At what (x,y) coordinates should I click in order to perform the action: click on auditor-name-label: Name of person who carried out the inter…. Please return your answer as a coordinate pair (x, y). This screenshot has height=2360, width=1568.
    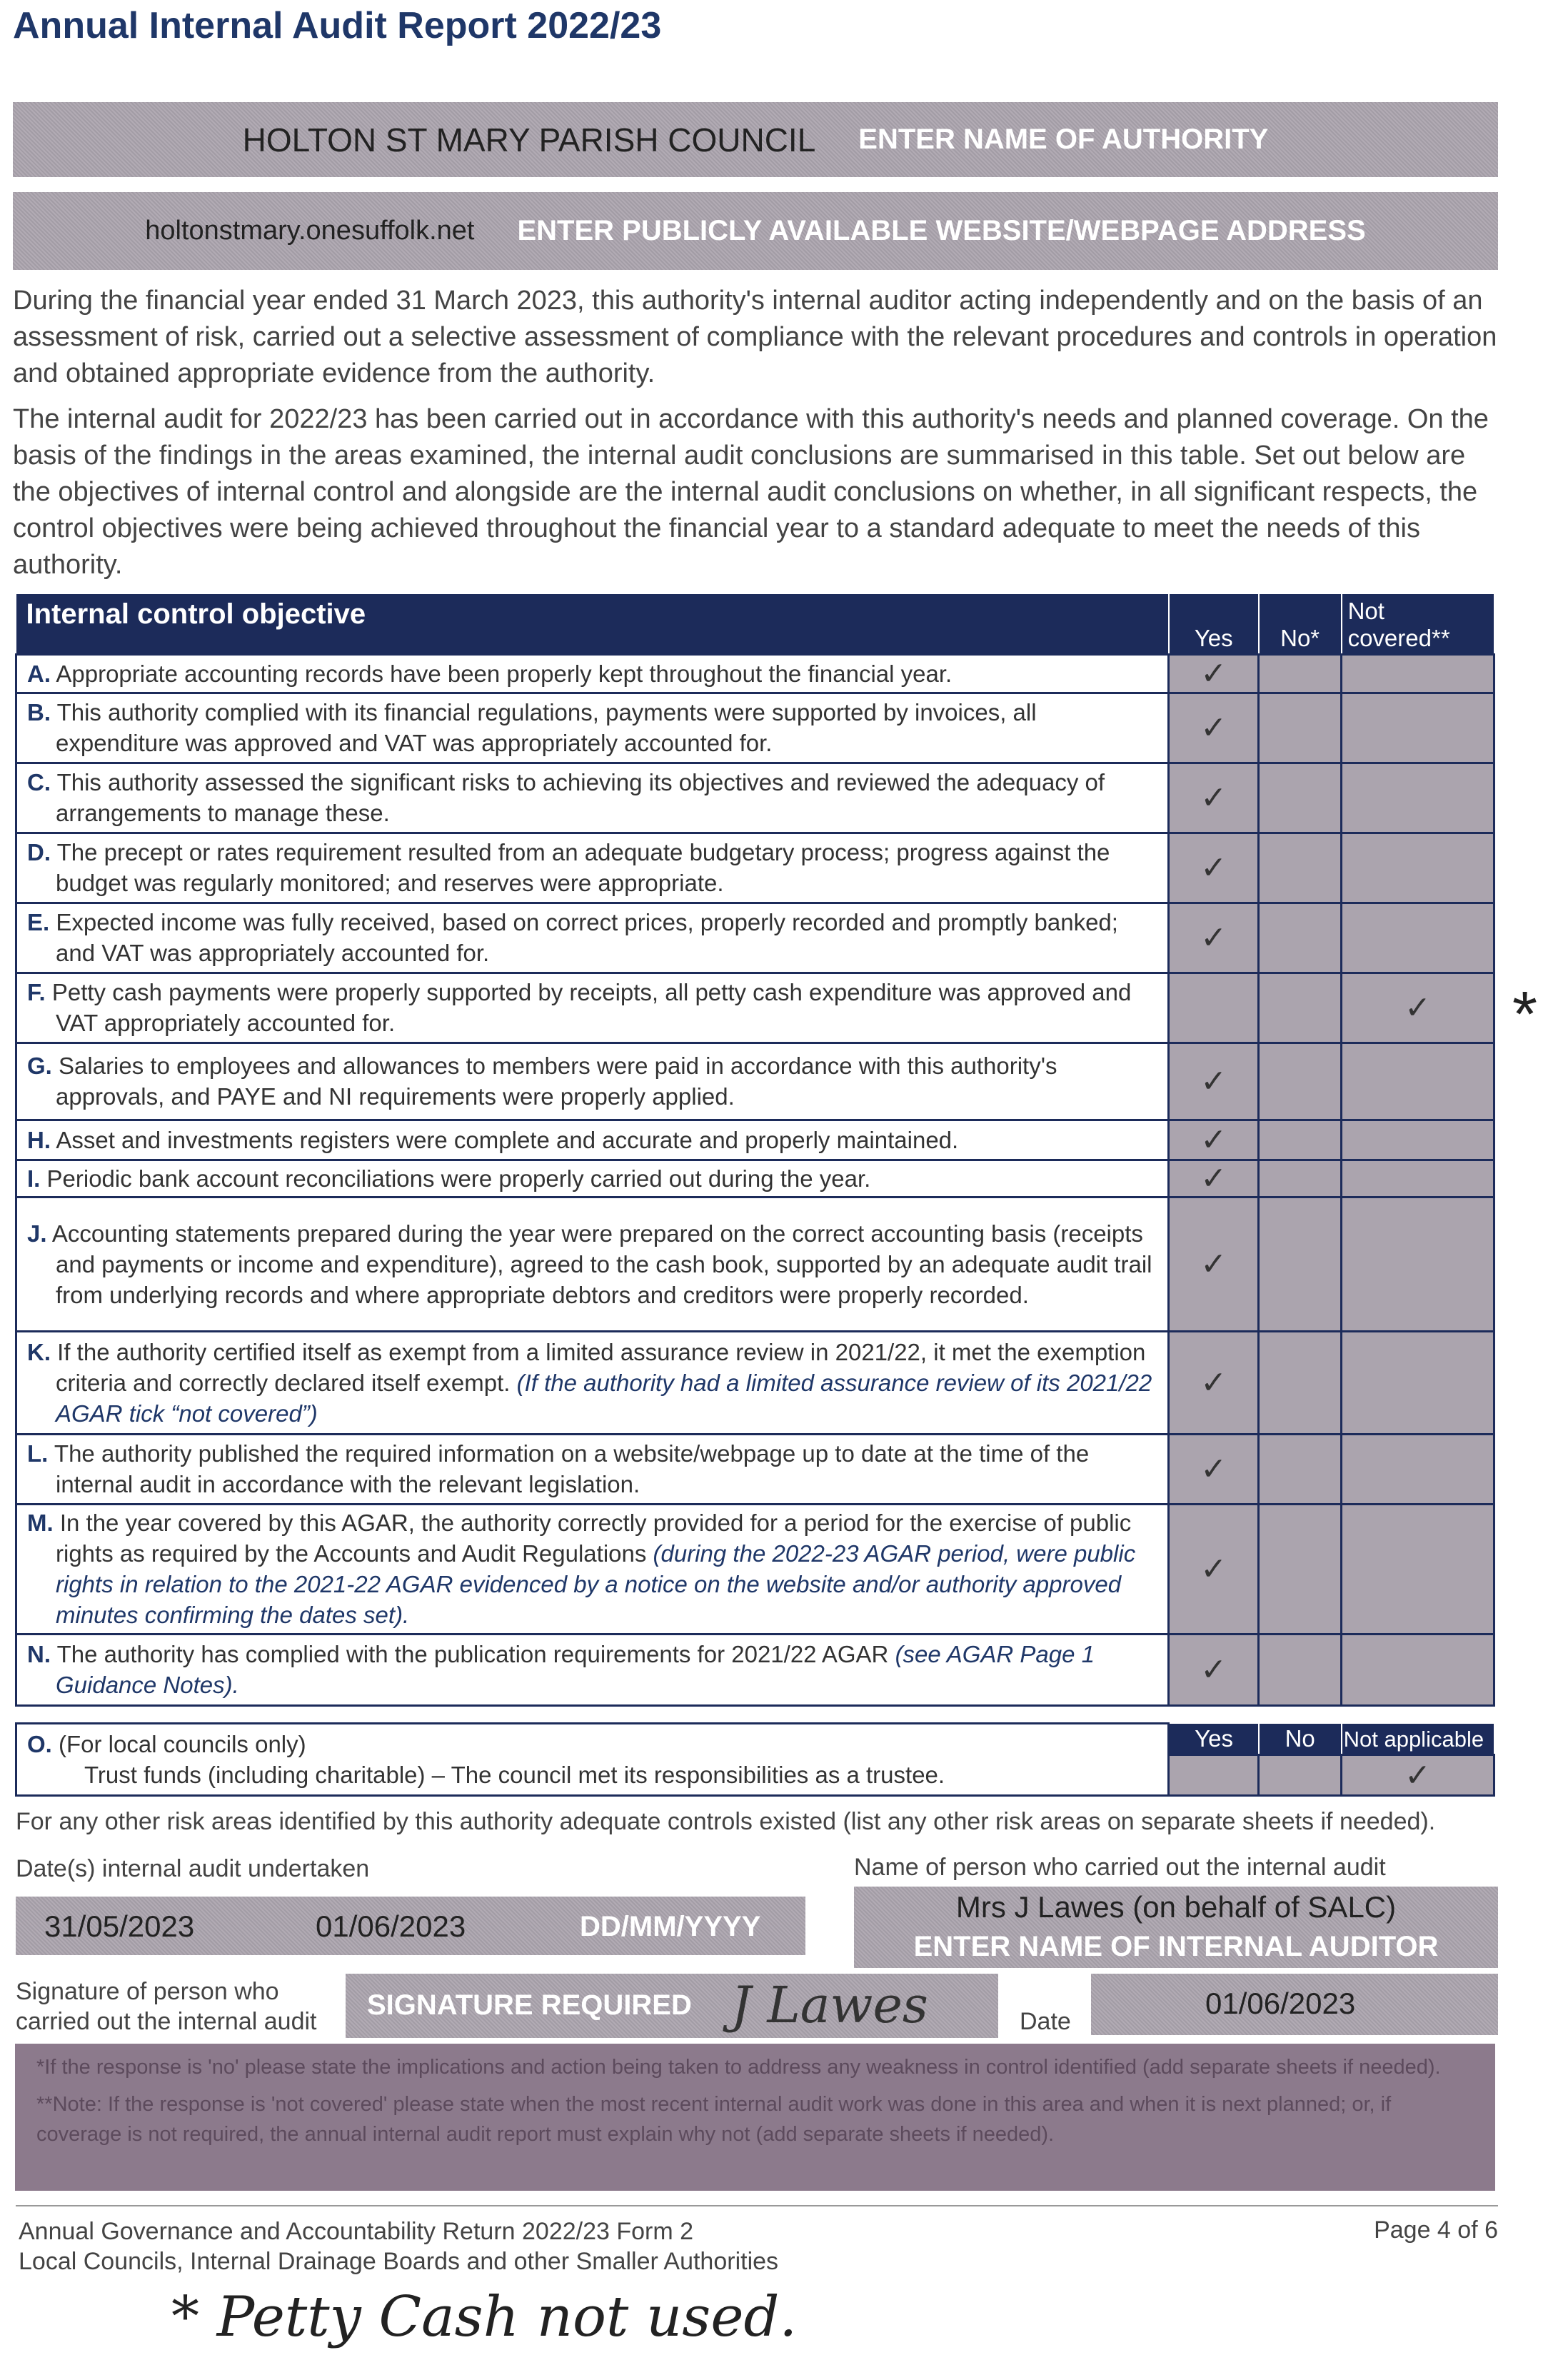
    Looking at the image, I should click on (1120, 1867).